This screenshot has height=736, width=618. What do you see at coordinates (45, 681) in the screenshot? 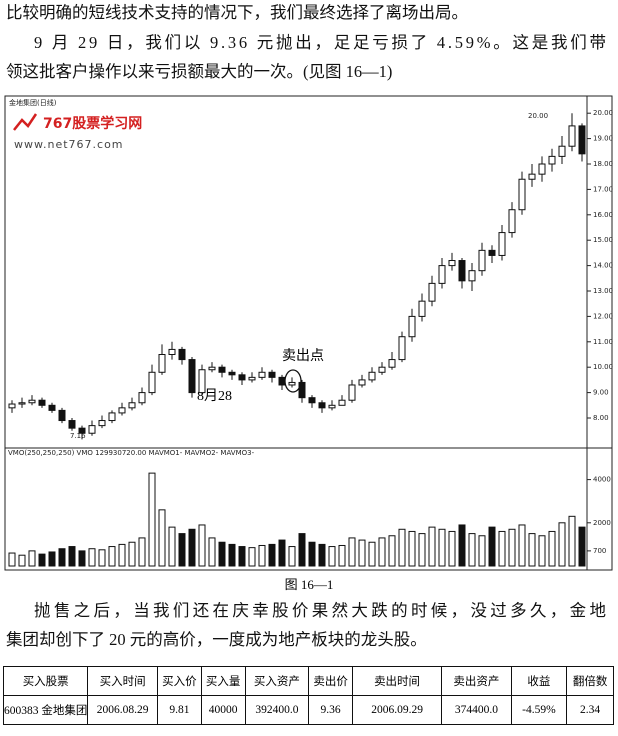
I see `table-cell: 买入股票` at bounding box center [45, 681].